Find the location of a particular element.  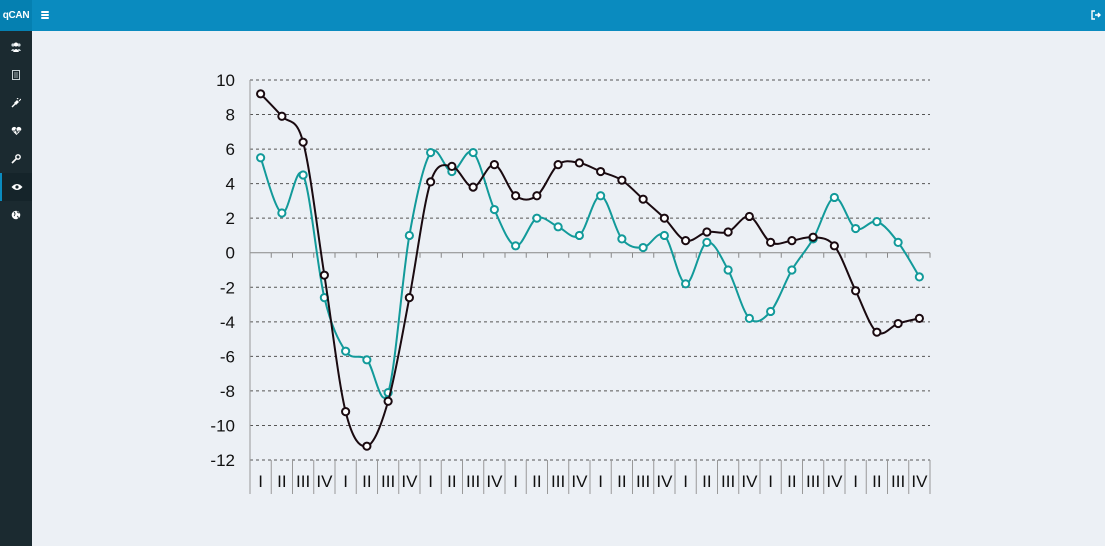

eye-icon is located at coordinates (17, 187).